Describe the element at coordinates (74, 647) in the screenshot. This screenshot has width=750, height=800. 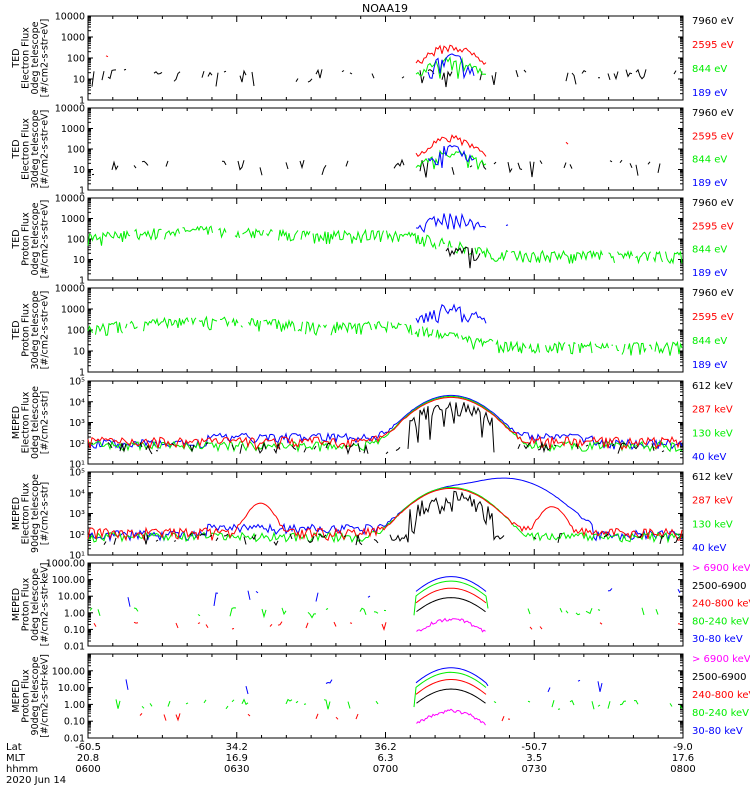
I see `y-tick-label: 0.01` at that location.